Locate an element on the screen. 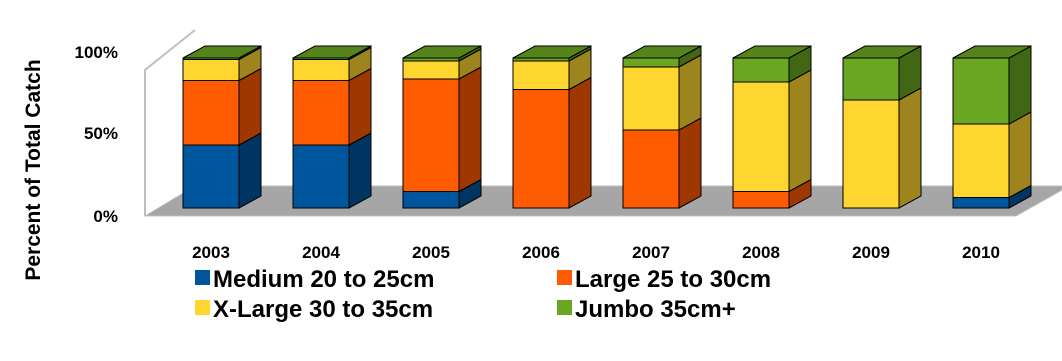 This screenshot has width=1062, height=361. y-tick-label: 0% is located at coordinates (105, 216).